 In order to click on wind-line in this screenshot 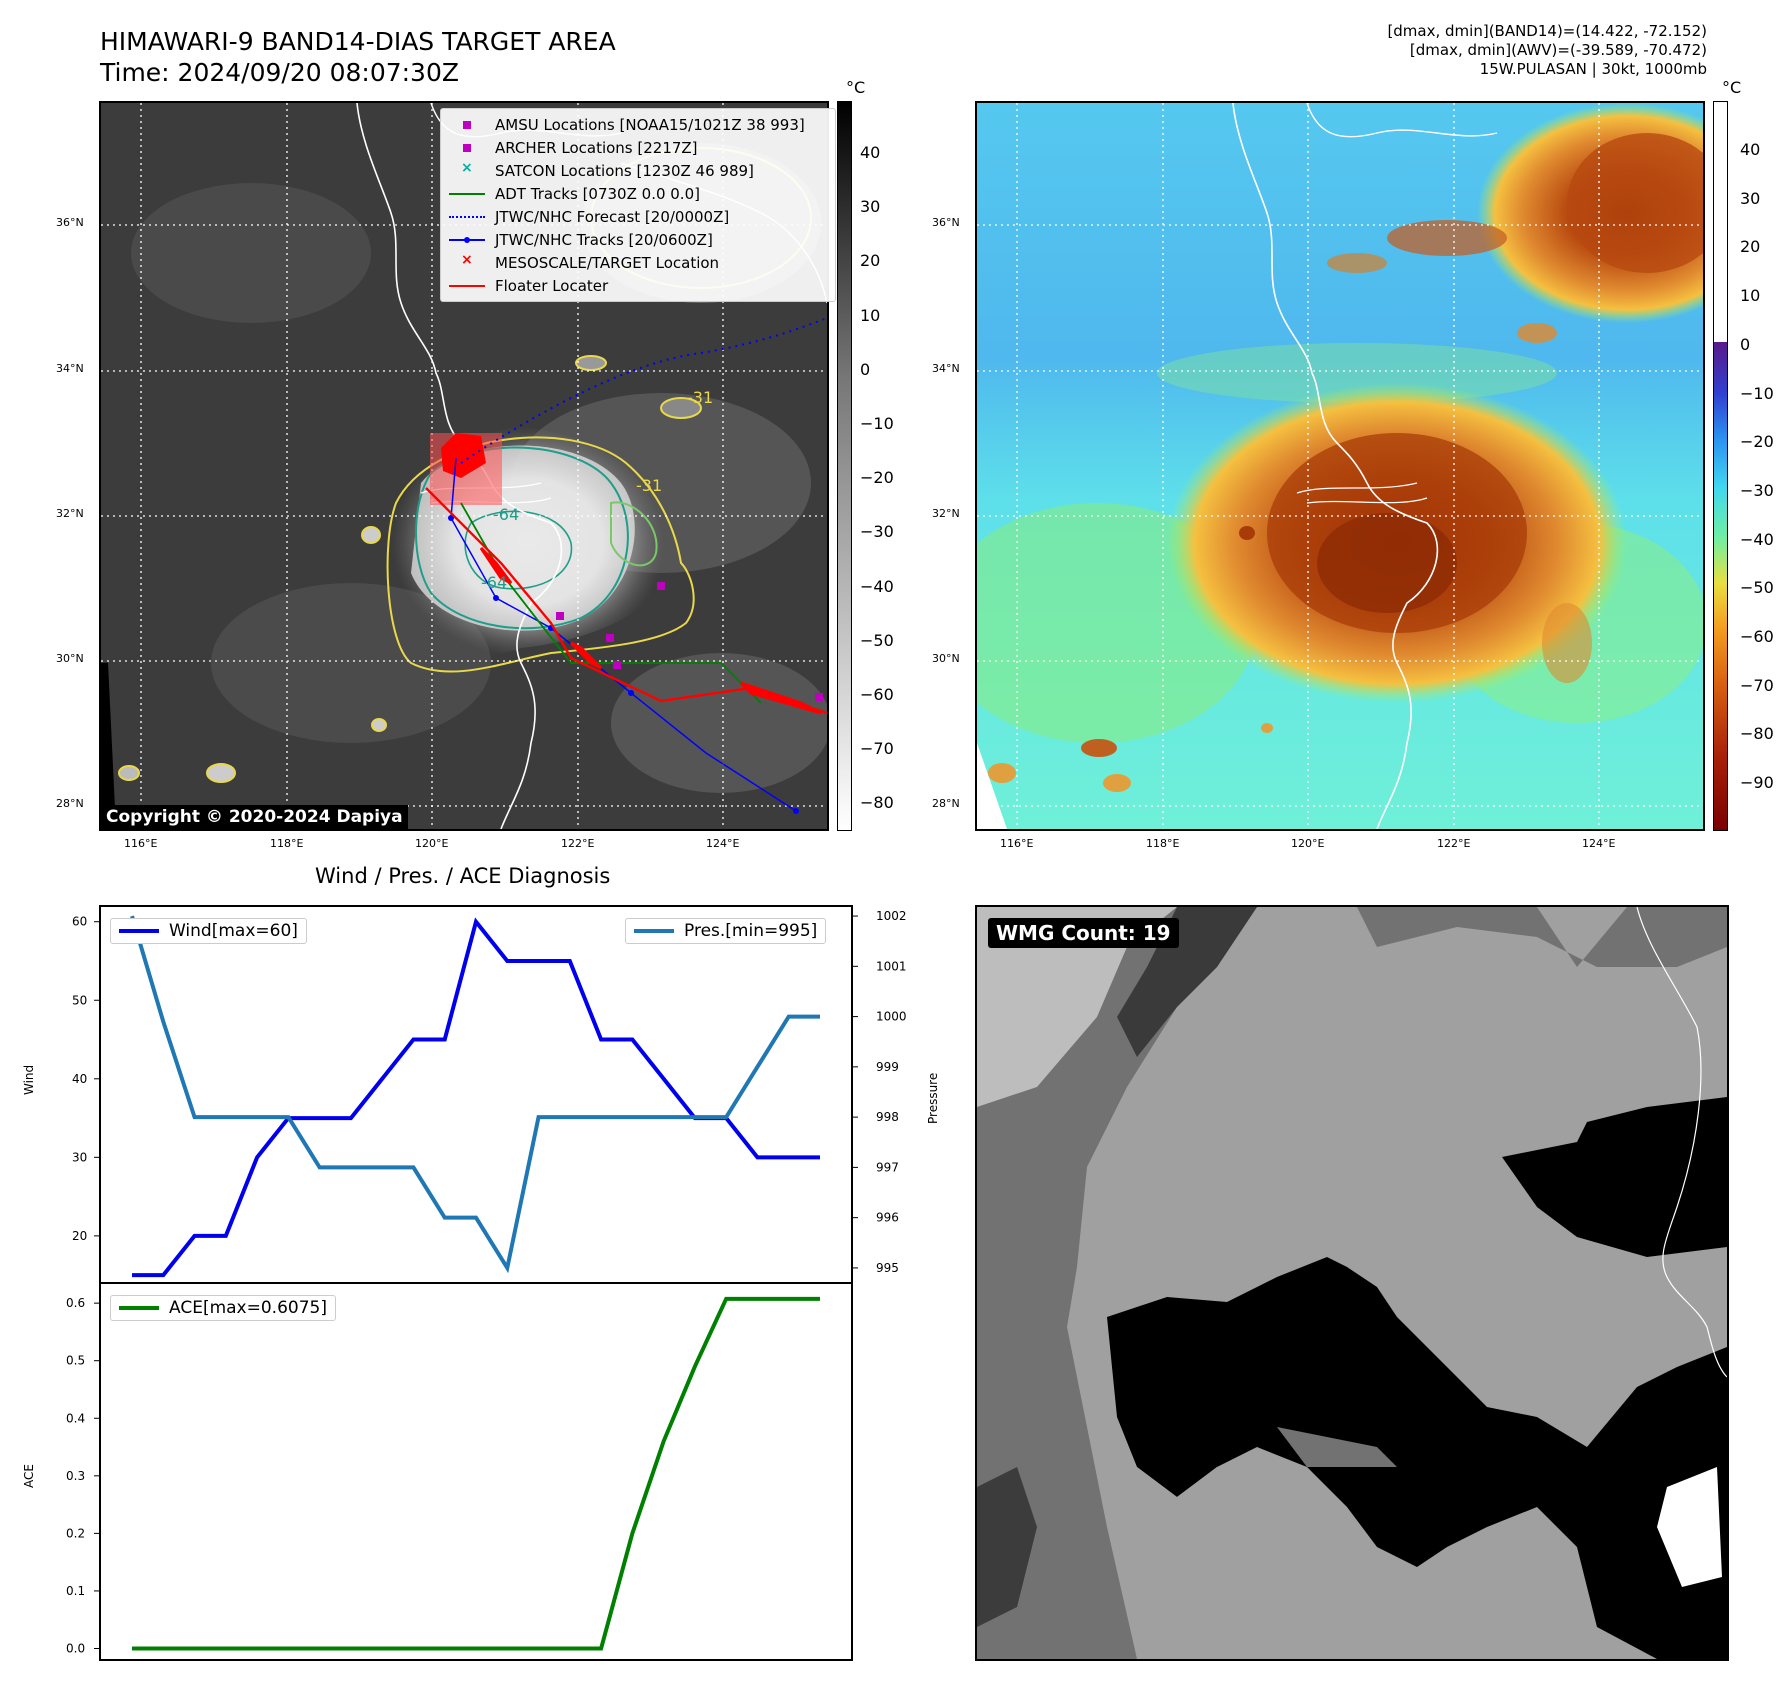, I will do `click(476, 1097)`.